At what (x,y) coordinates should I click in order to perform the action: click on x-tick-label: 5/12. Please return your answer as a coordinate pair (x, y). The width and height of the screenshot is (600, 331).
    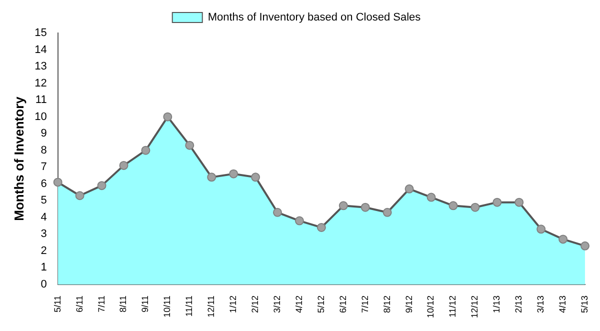
    Looking at the image, I should click on (321, 304).